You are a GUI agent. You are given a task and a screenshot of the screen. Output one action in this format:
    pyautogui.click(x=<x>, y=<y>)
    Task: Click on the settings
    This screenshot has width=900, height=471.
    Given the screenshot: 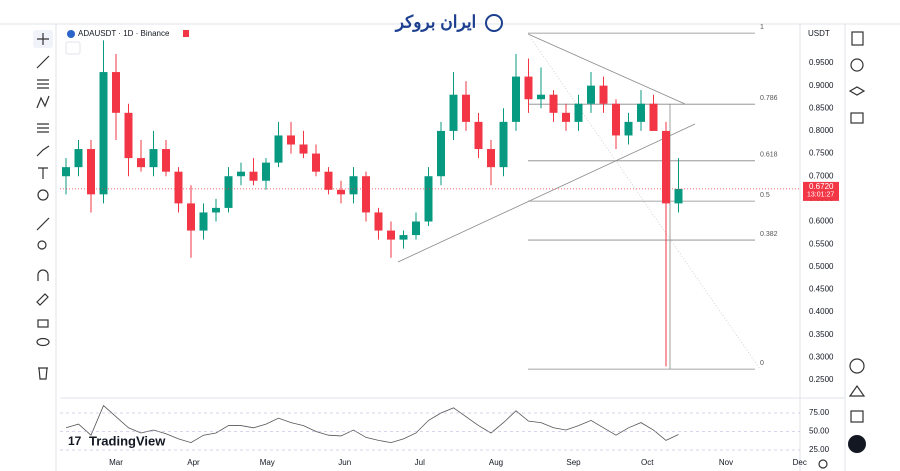 What is the action you would take?
    pyautogui.click(x=823, y=464)
    